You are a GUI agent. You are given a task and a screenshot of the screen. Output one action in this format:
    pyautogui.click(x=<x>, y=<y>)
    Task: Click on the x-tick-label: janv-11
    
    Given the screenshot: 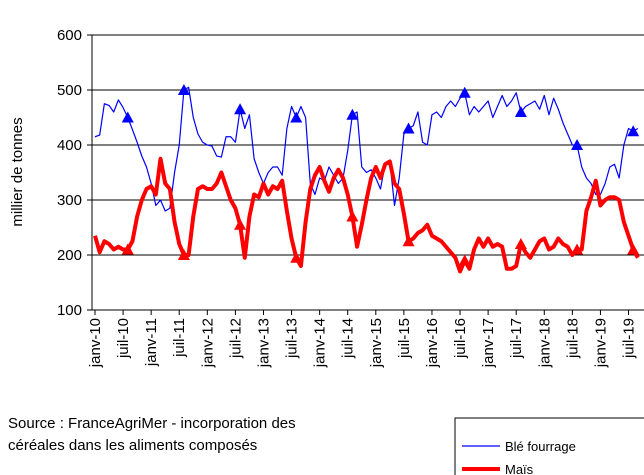 What is the action you would take?
    pyautogui.click(x=151, y=342)
    